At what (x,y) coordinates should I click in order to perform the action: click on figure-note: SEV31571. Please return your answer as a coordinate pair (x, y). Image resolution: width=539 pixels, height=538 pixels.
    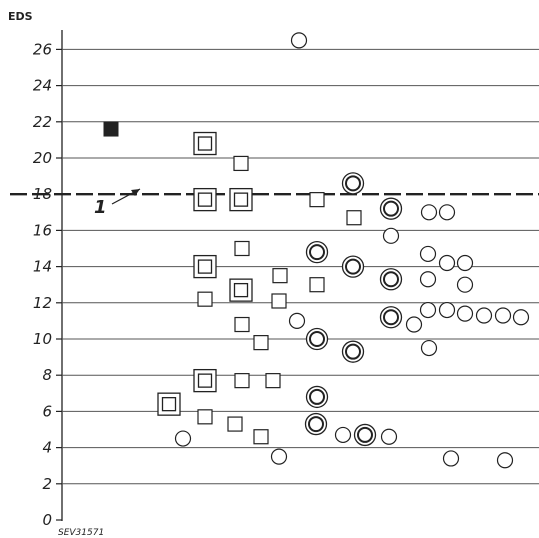
    Looking at the image, I should click on (81, 533).